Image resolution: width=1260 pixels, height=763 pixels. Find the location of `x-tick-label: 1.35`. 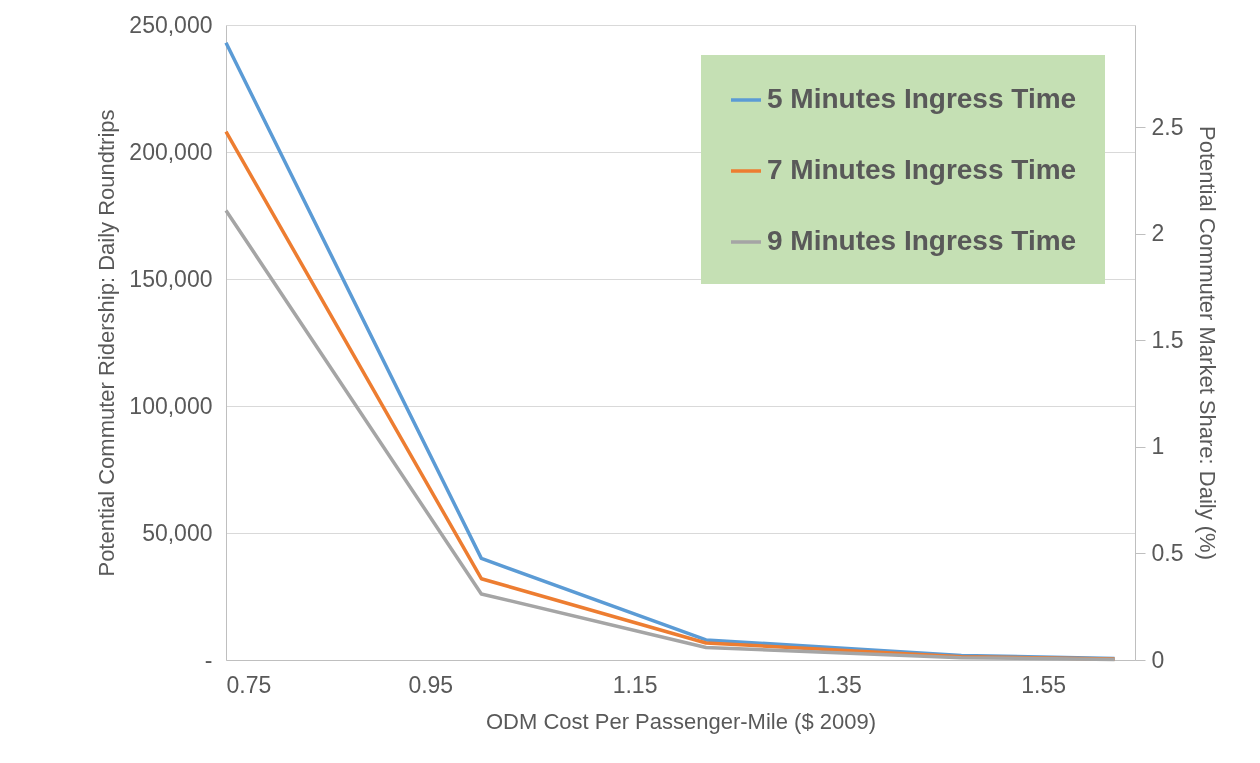

x-tick-label: 1.35 is located at coordinates (839, 684).